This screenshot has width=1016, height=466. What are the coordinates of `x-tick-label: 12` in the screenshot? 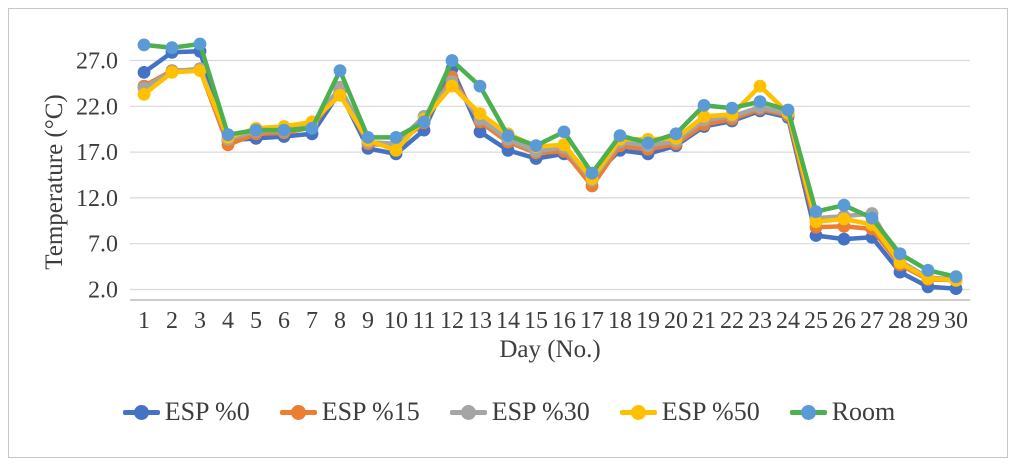 It's located at (452, 321).